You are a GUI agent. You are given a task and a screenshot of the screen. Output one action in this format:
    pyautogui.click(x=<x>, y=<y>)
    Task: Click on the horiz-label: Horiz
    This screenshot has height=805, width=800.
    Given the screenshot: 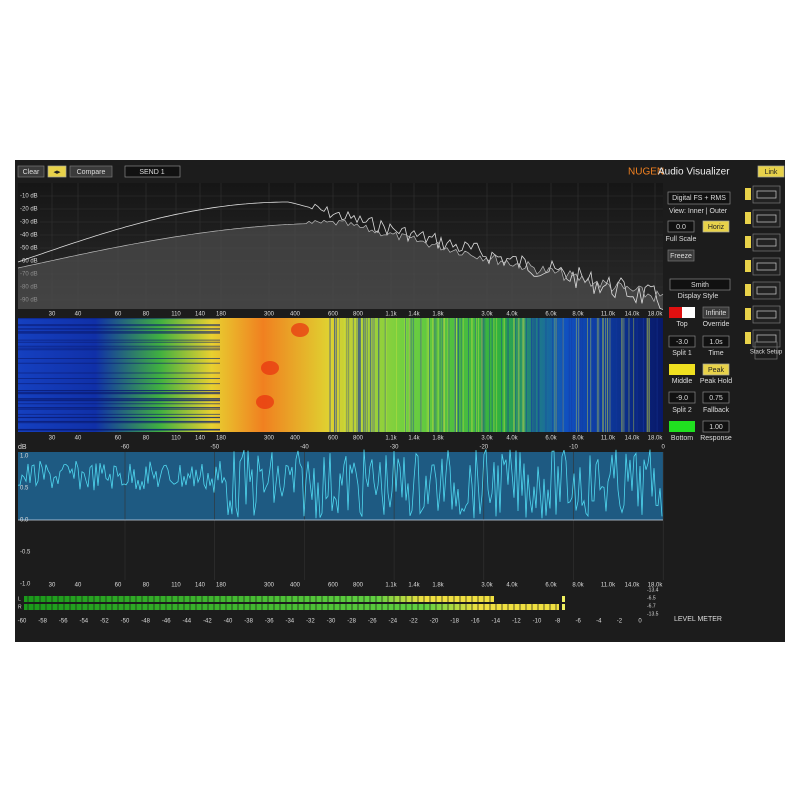 What is the action you would take?
    pyautogui.click(x=716, y=227)
    